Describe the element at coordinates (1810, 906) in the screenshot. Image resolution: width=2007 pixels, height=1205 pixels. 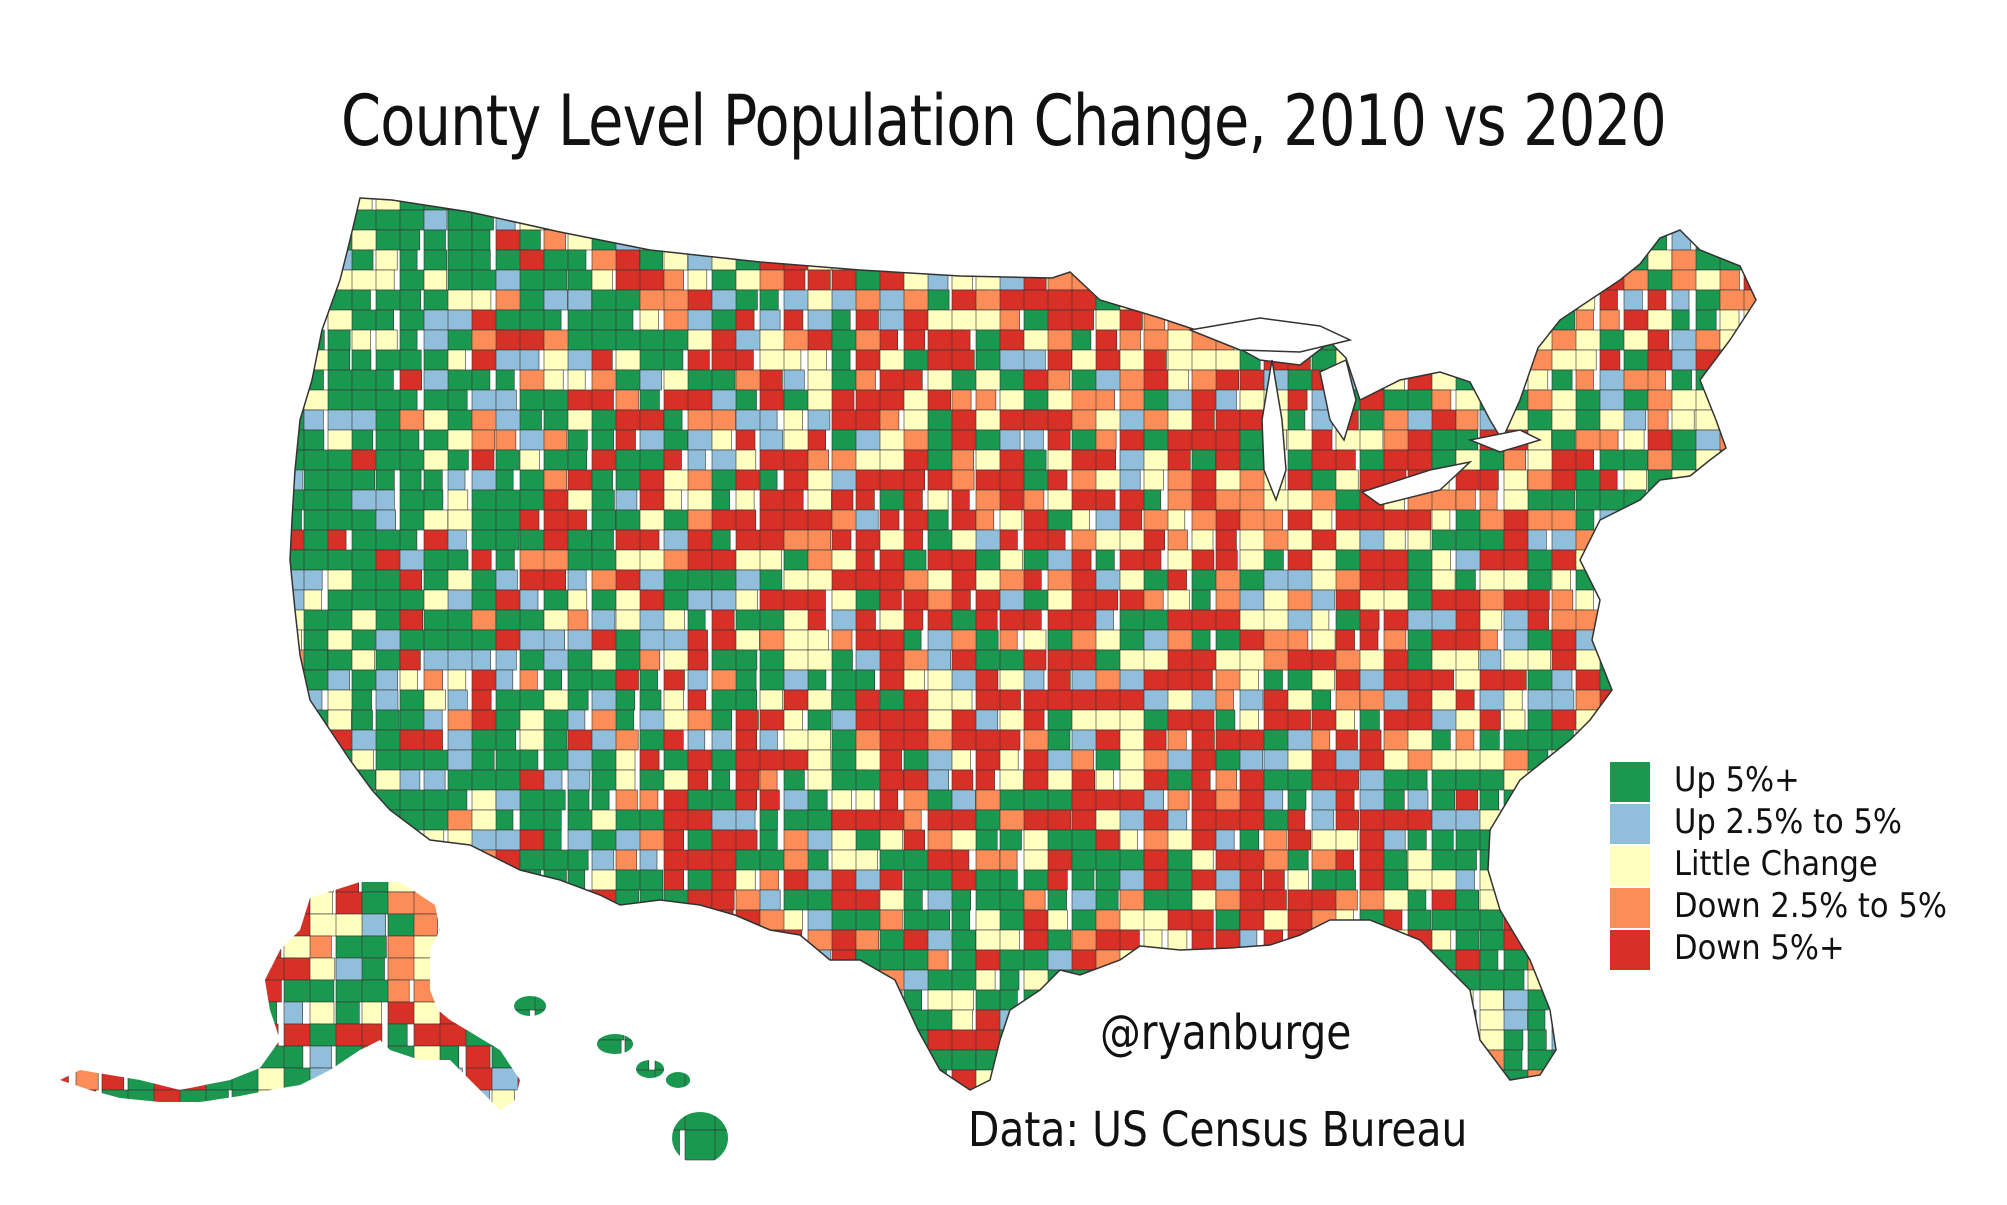
I see `legend-label: Down 2.5% to 5%` at that location.